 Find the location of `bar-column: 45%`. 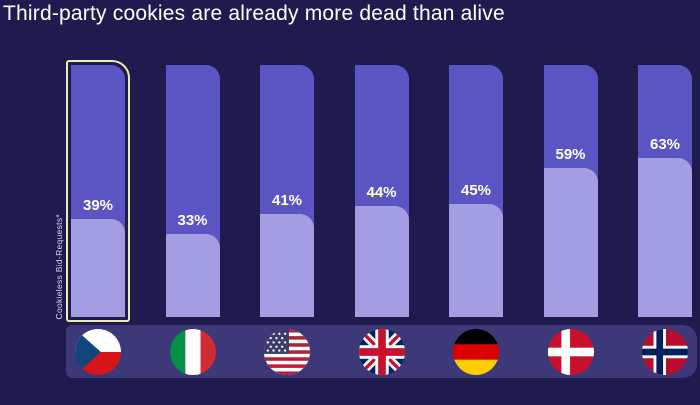

bar-column: 45% is located at coordinates (476, 191).